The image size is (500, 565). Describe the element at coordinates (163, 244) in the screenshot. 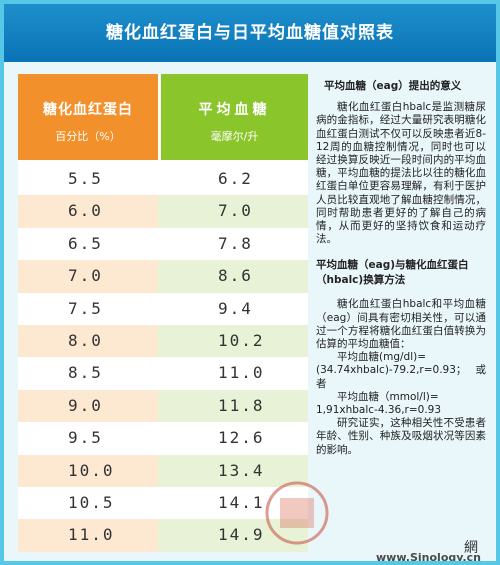

I see `table-row: 6.5 7.8` at that location.